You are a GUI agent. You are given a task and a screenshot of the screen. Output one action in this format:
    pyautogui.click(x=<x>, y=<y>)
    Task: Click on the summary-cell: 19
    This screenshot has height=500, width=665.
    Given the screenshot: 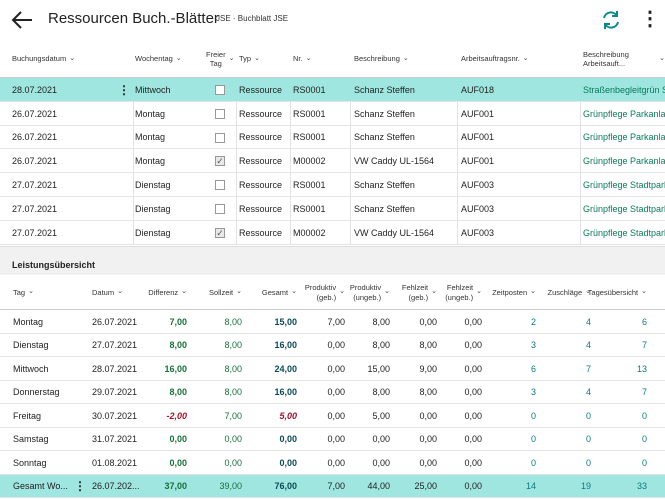 What is the action you would take?
    pyautogui.click(x=585, y=486)
    